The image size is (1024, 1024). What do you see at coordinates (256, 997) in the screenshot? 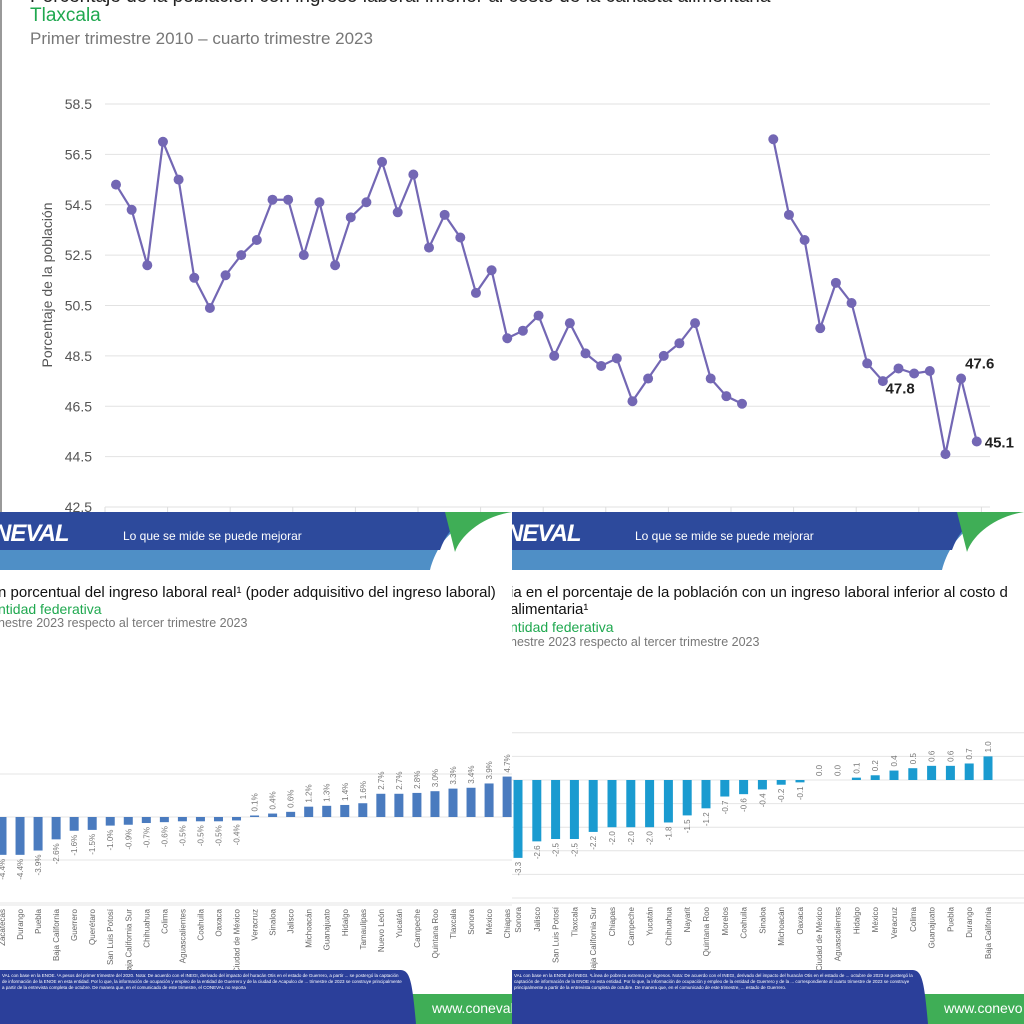
I see `footer-band` at bounding box center [256, 997].